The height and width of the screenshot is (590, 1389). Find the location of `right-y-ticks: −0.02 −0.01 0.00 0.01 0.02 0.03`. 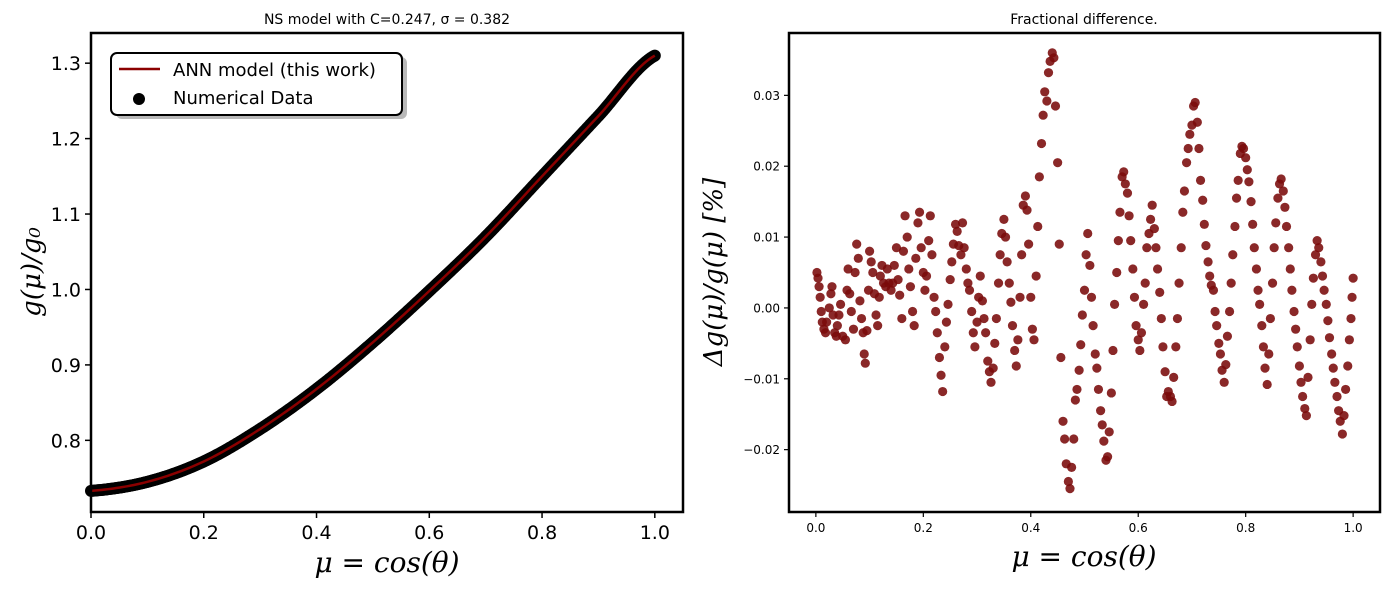

right-y-ticks: −0.02 −0.01 0.00 0.01 0.02 0.03 is located at coordinates (766, 273).